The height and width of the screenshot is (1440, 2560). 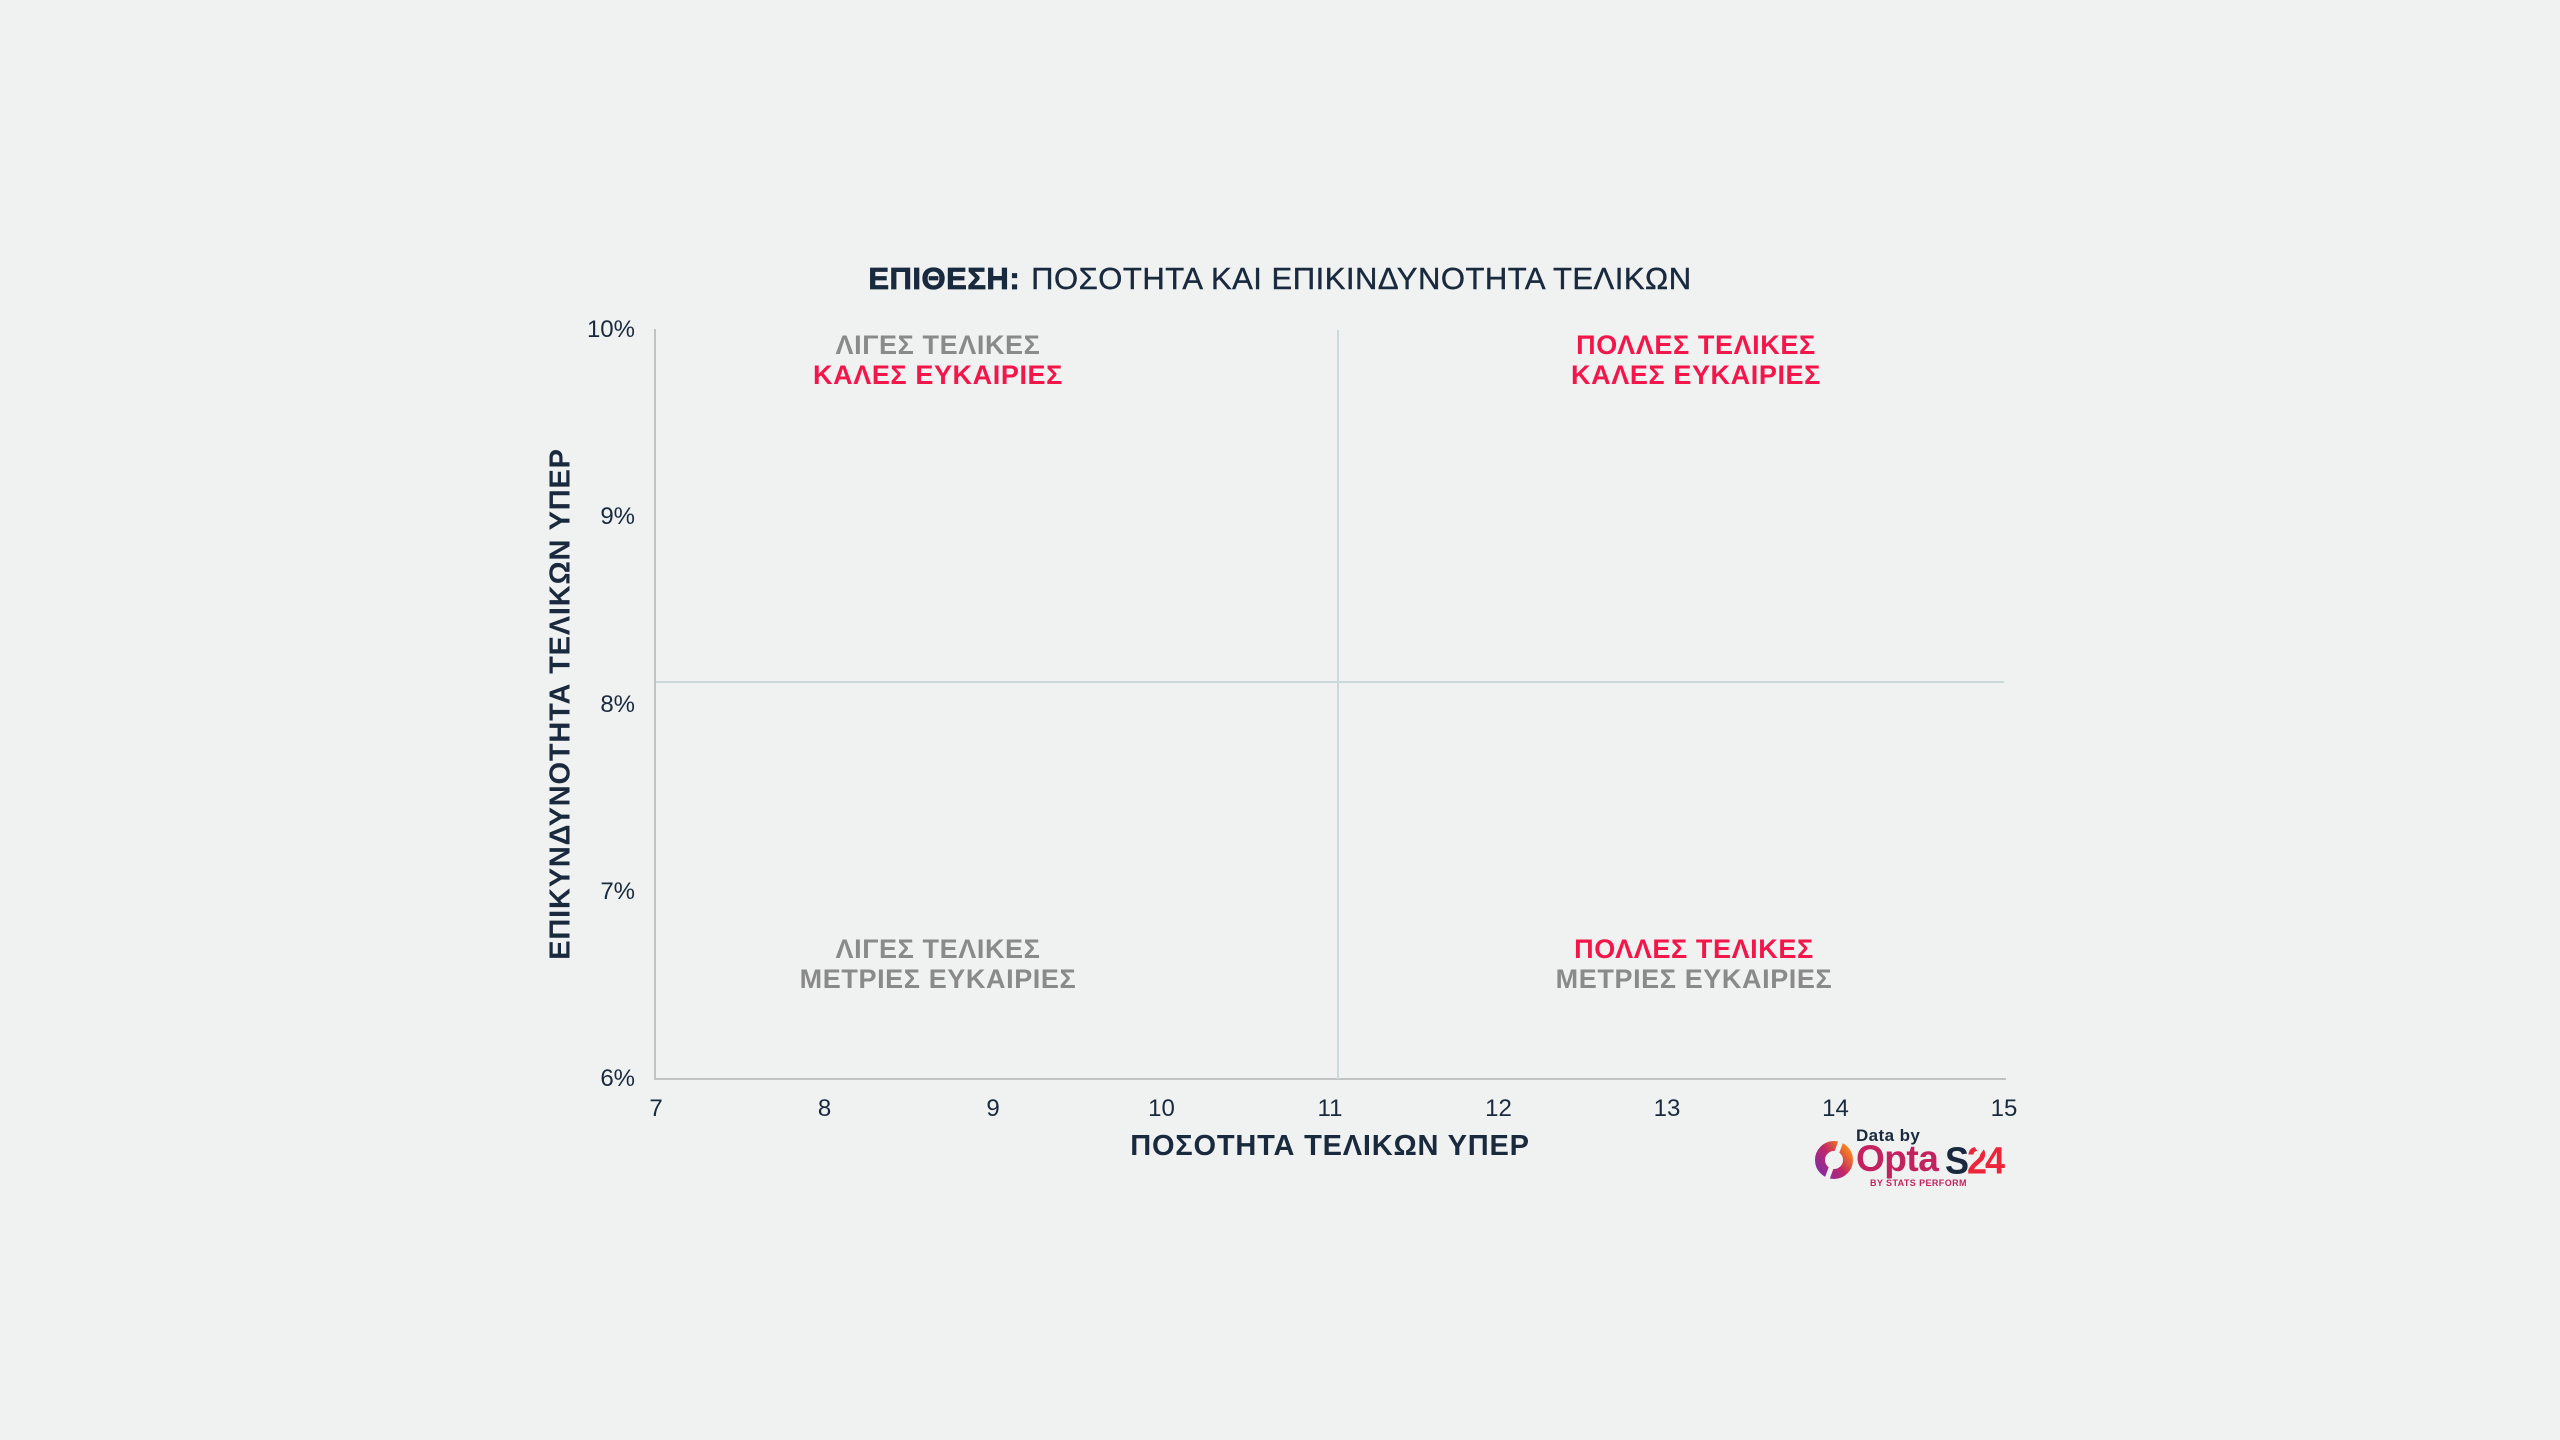 I want to click on s24-logo-notch, so click(x=1980, y=1150).